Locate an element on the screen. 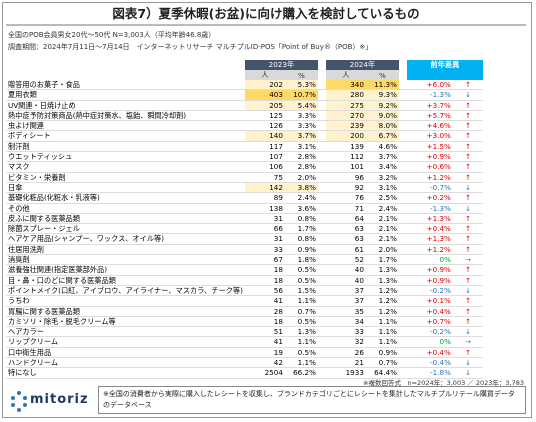 The width and height of the screenshot is (536, 422). cell: 37 is located at coordinates (345, 301).